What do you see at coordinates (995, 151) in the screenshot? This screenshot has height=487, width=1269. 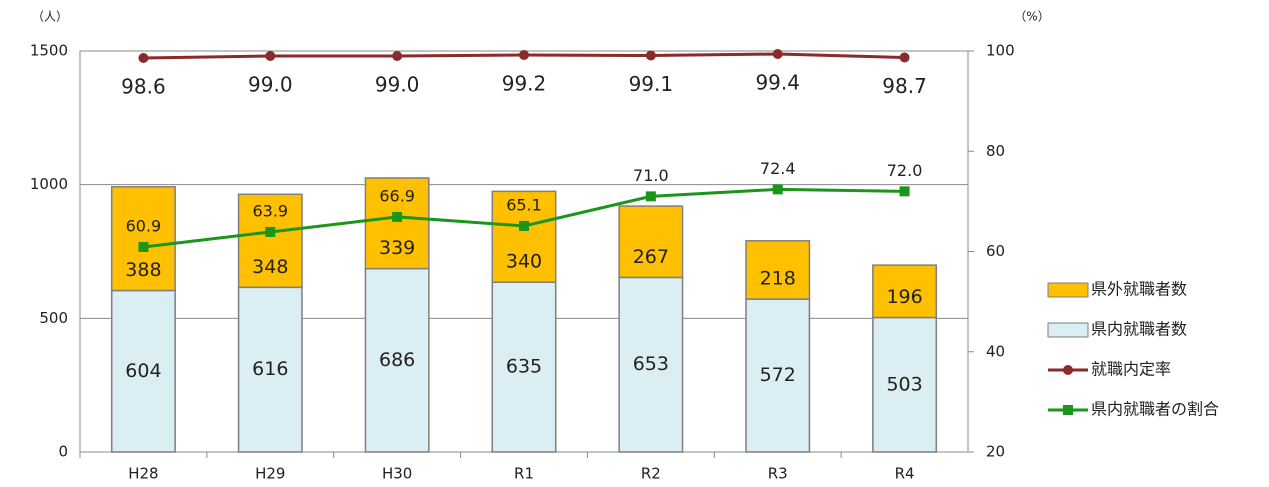 I see `y2-tick-label: 80` at bounding box center [995, 151].